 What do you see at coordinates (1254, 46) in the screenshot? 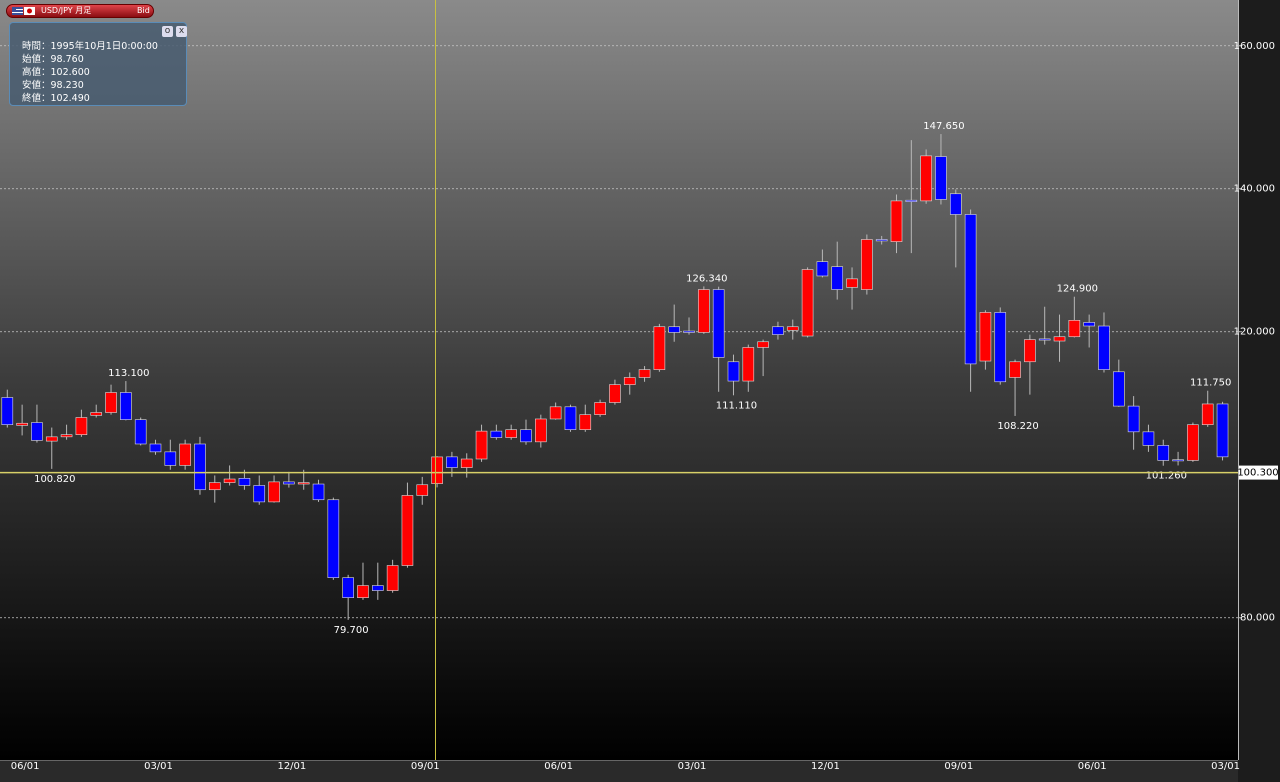
I see `y-tick-label: 160.000` at bounding box center [1254, 46].